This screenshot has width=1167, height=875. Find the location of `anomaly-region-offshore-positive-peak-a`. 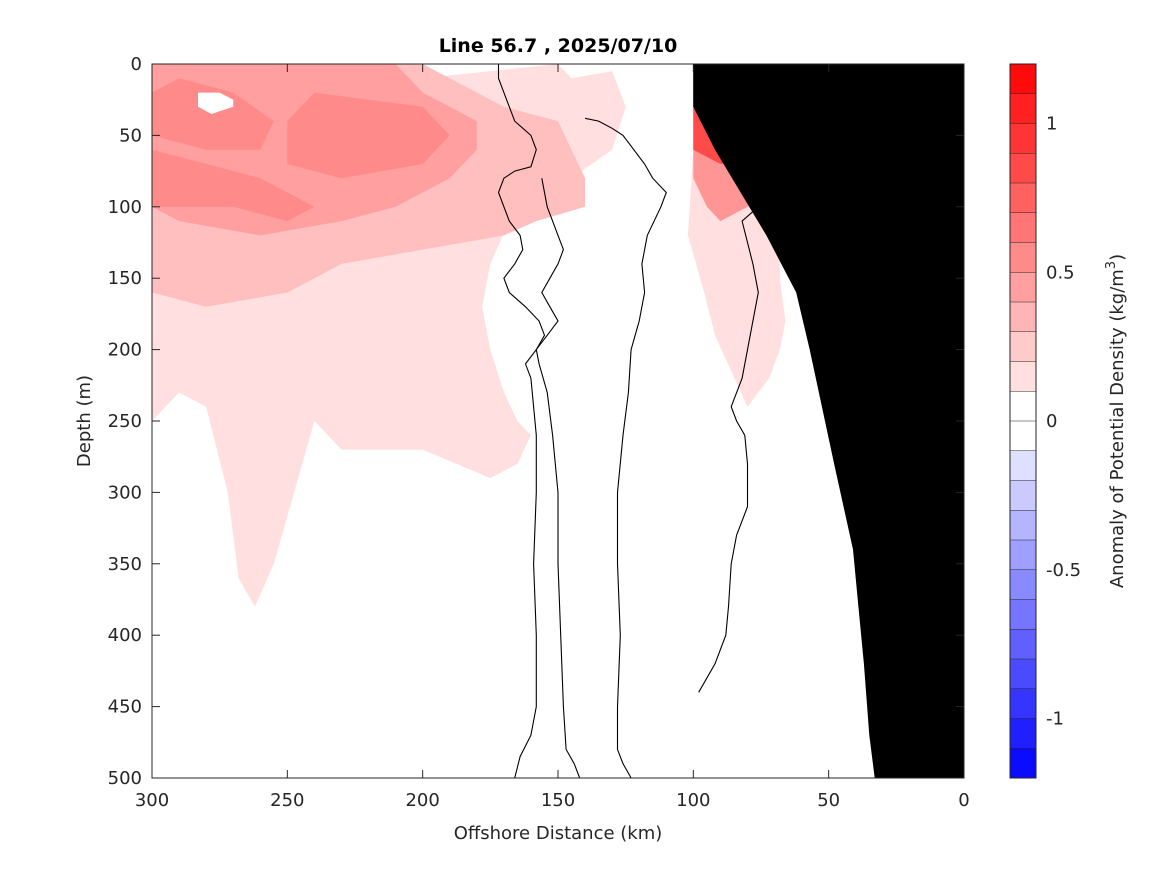

anomaly-region-offshore-positive-peak-a is located at coordinates (368, 135).